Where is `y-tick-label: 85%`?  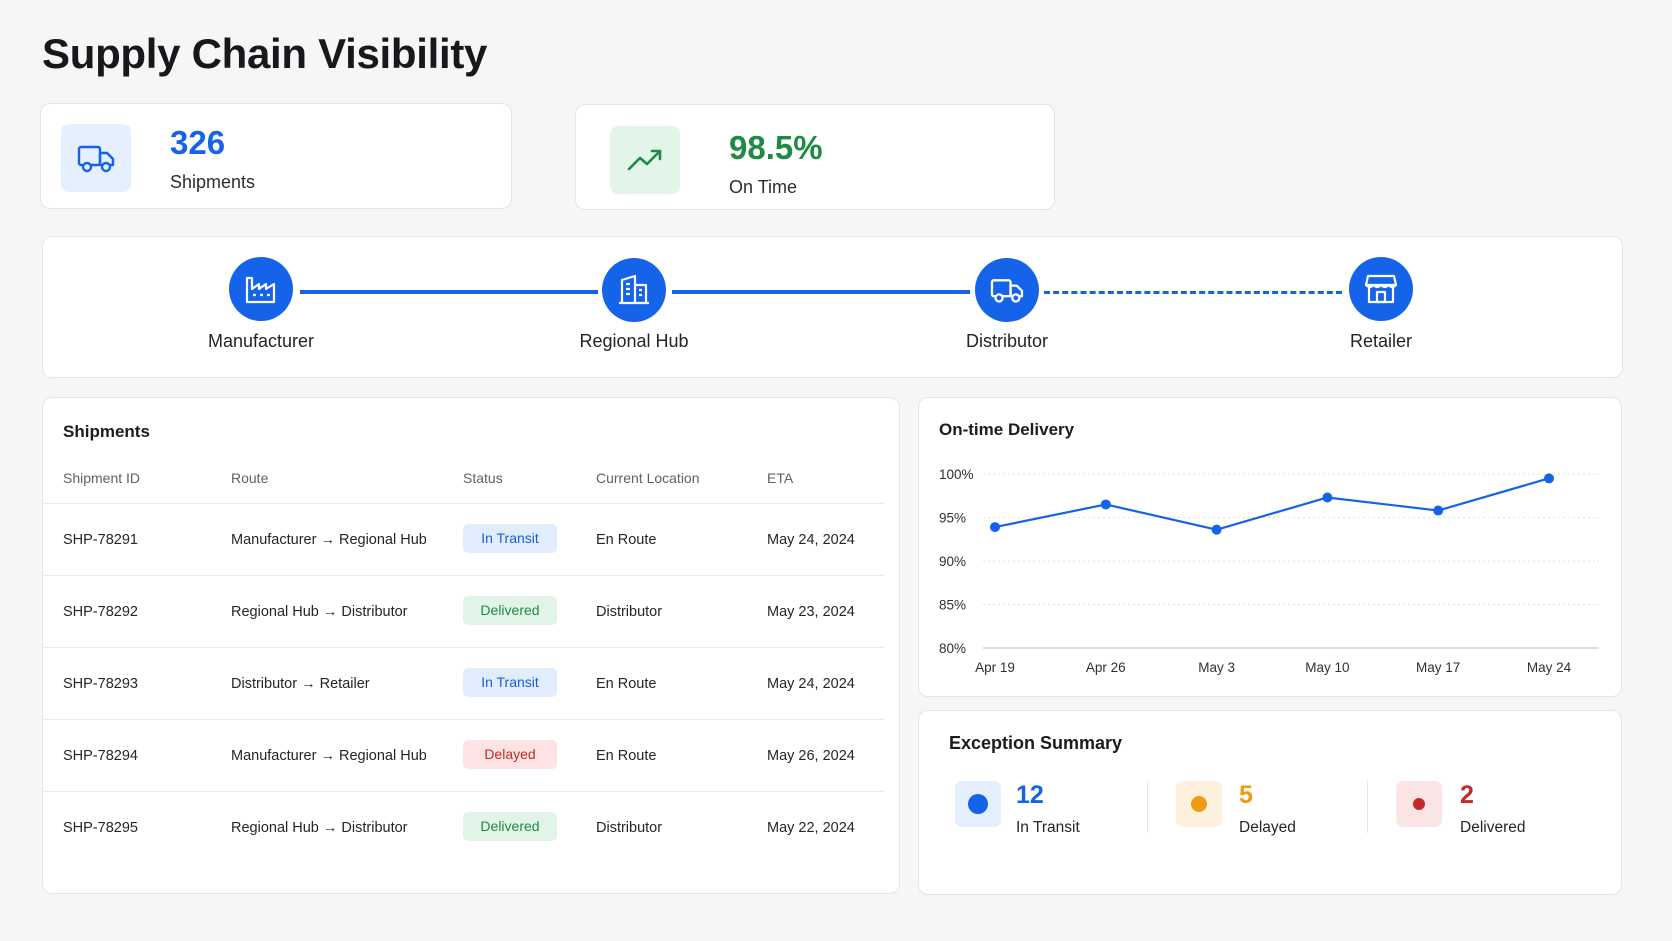
y-tick-label: 85% is located at coordinates (952, 605).